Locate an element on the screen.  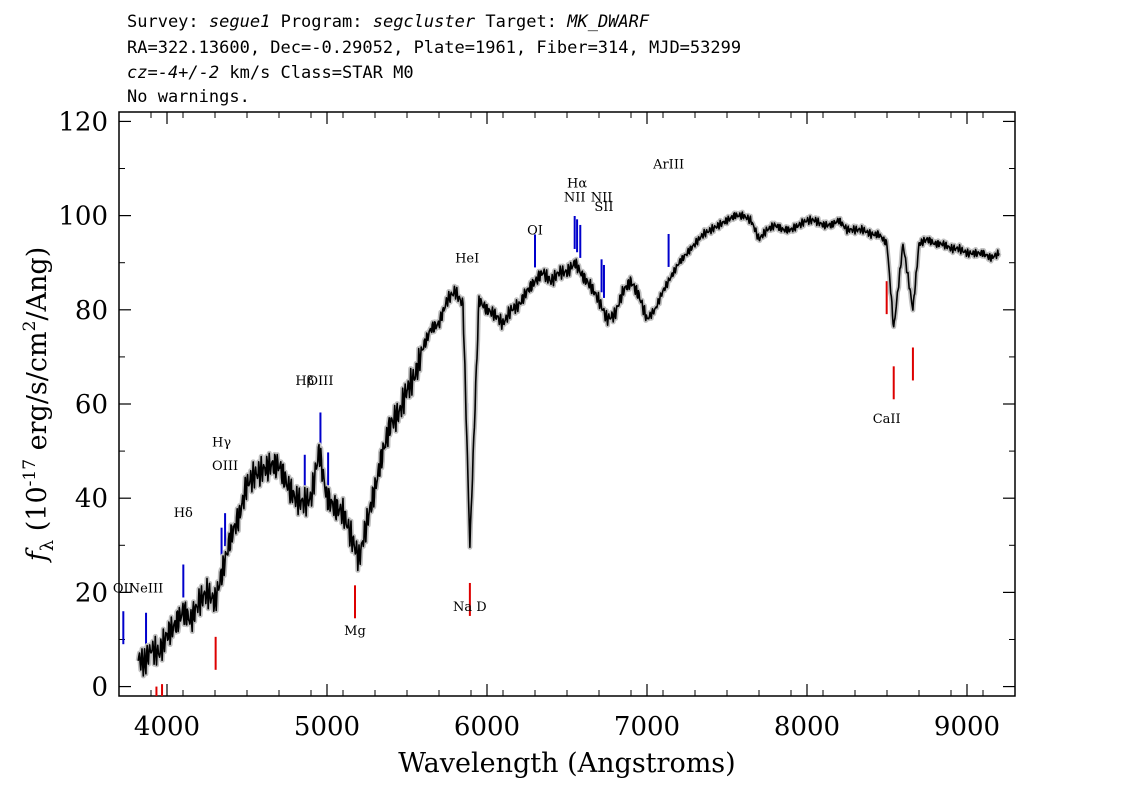
emission-line-label: Hβ is located at coordinates (304, 381).